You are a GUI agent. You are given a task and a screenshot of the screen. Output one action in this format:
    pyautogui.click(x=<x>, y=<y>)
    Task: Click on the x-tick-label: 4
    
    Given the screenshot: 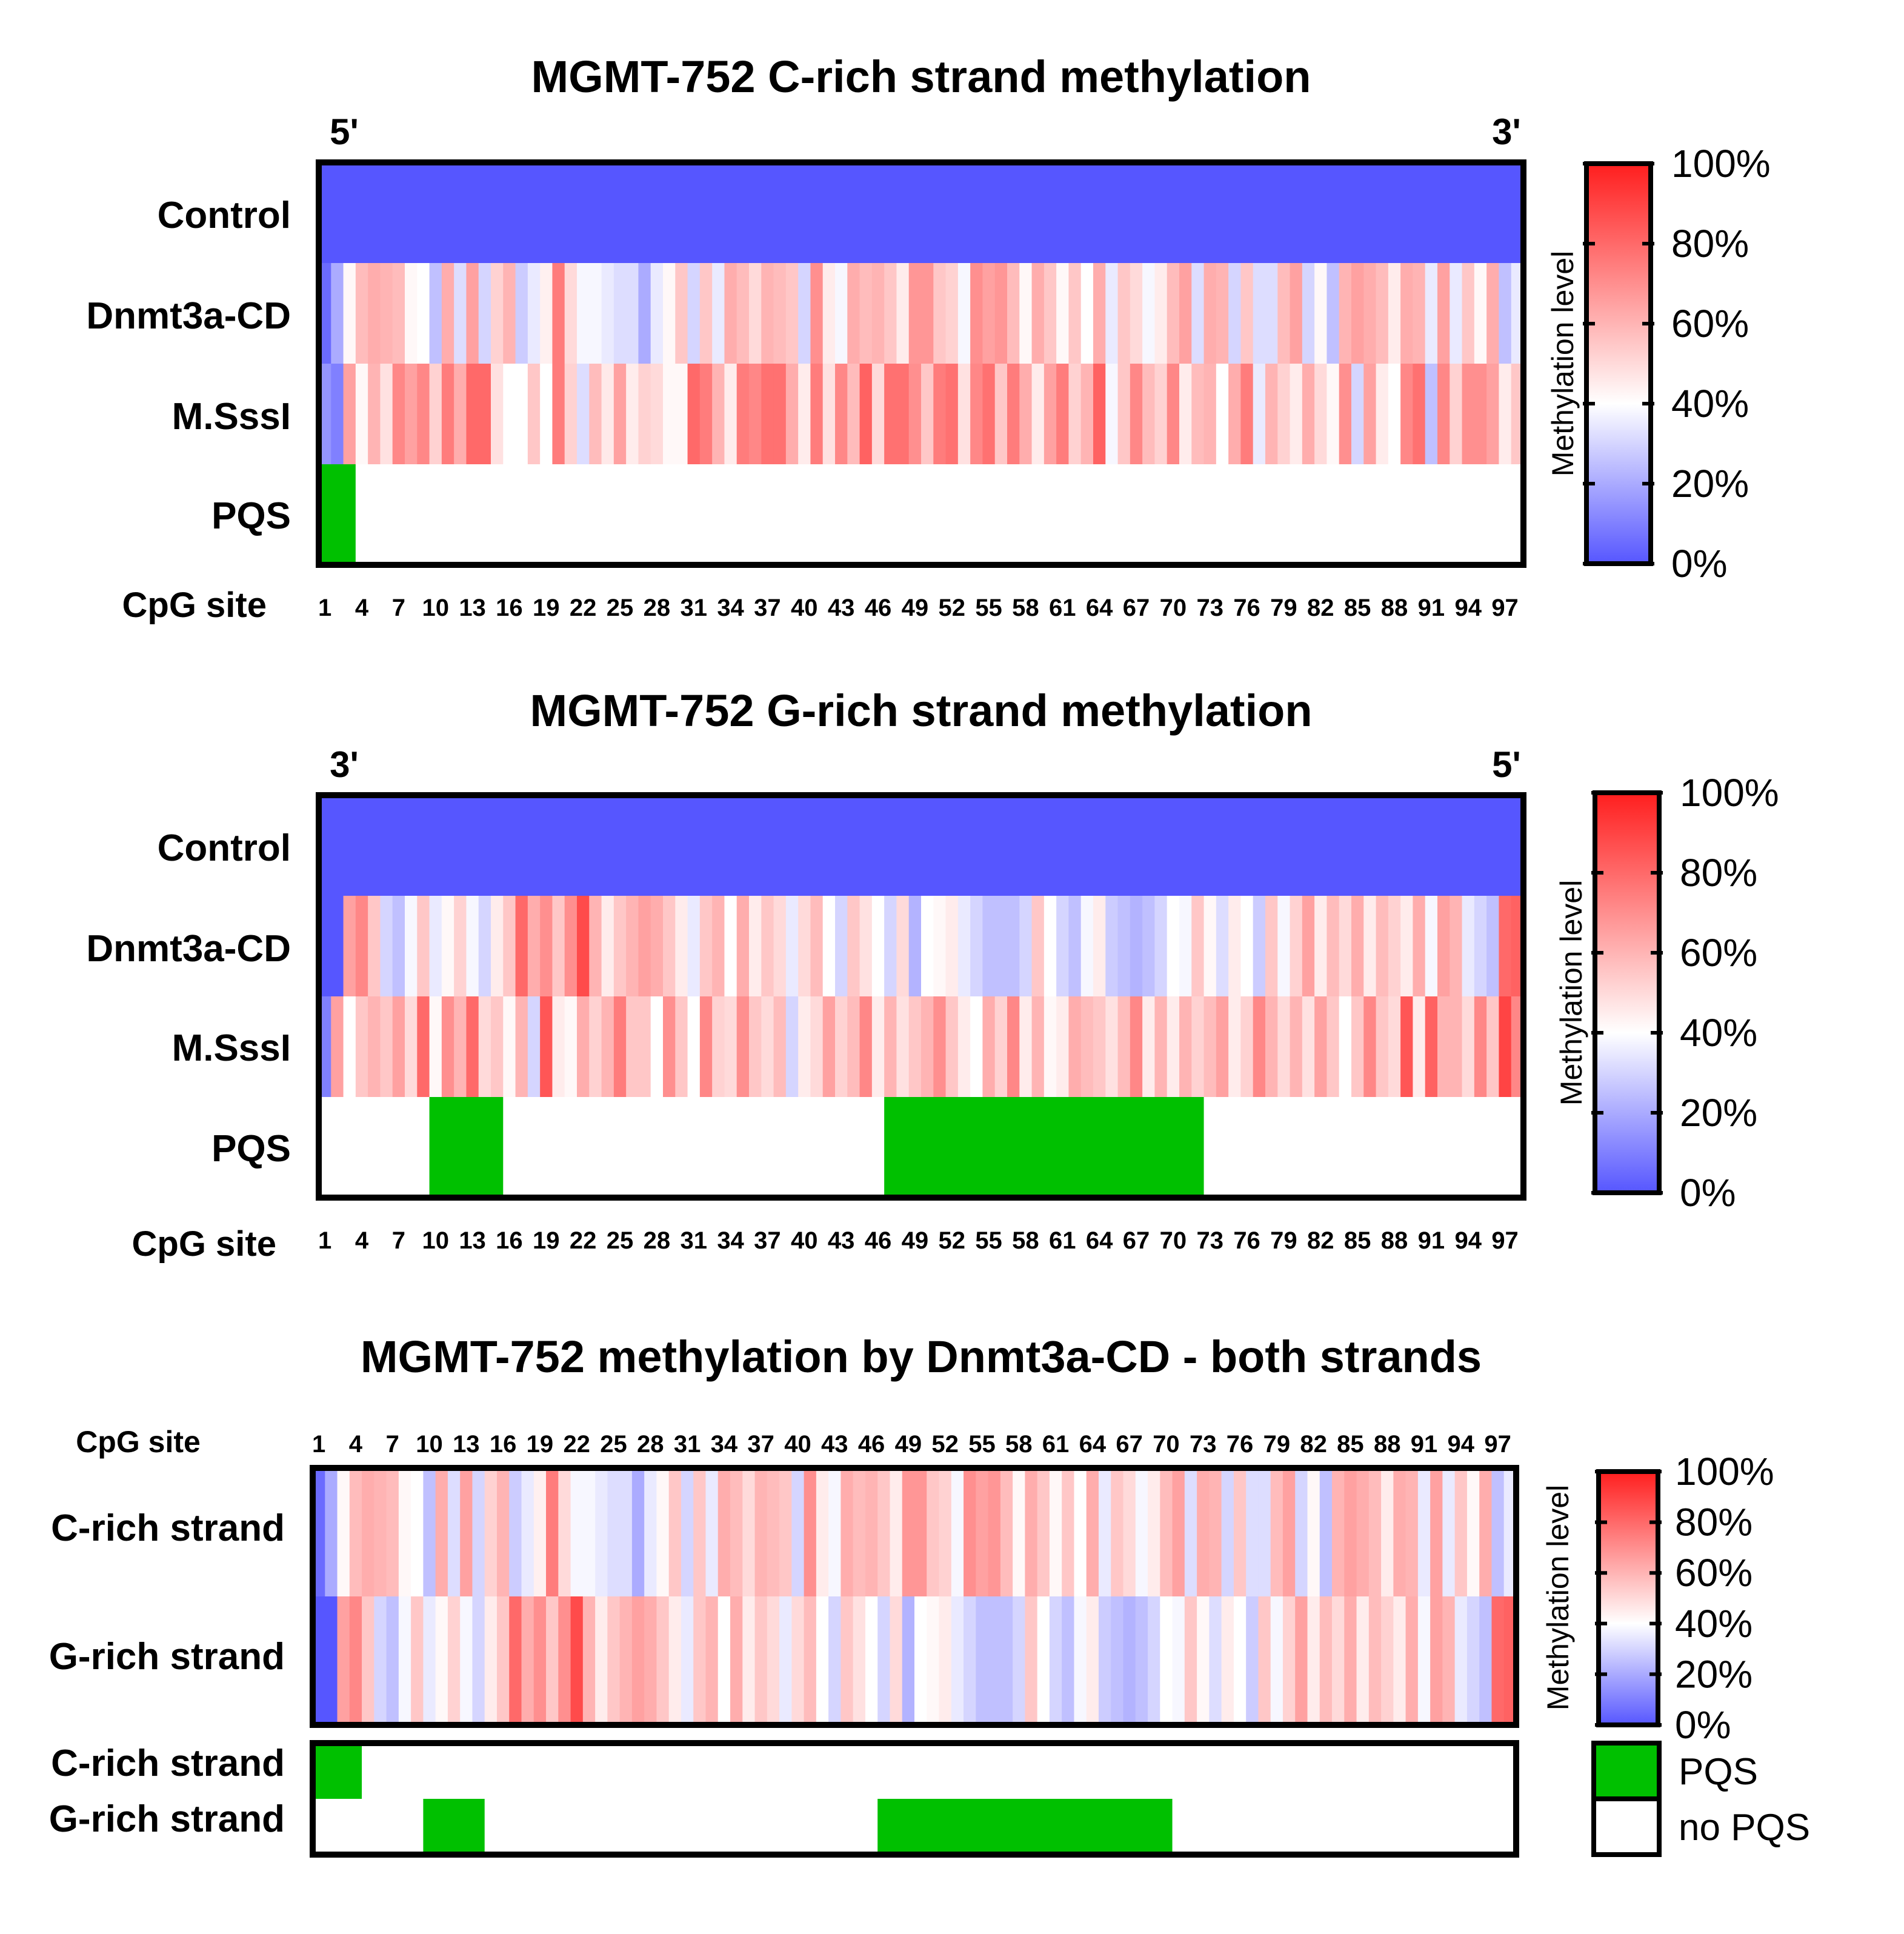 What is the action you would take?
    pyautogui.click(x=362, y=1240)
    